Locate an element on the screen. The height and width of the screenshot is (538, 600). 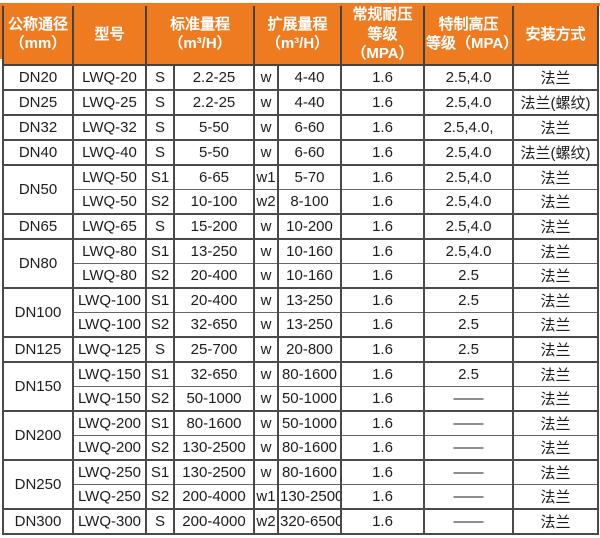
table-row: LWQ-200 S2 130-2500 w 80-1600 1.6 —— 法兰 is located at coordinates (301, 447).